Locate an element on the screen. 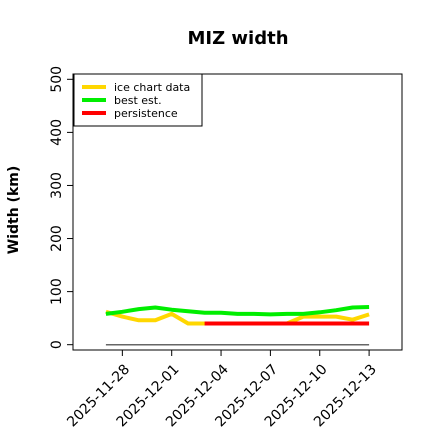 Image resolution: width=440 pixels, height=440 pixels. chart-title: MIZ width is located at coordinates (237, 38).